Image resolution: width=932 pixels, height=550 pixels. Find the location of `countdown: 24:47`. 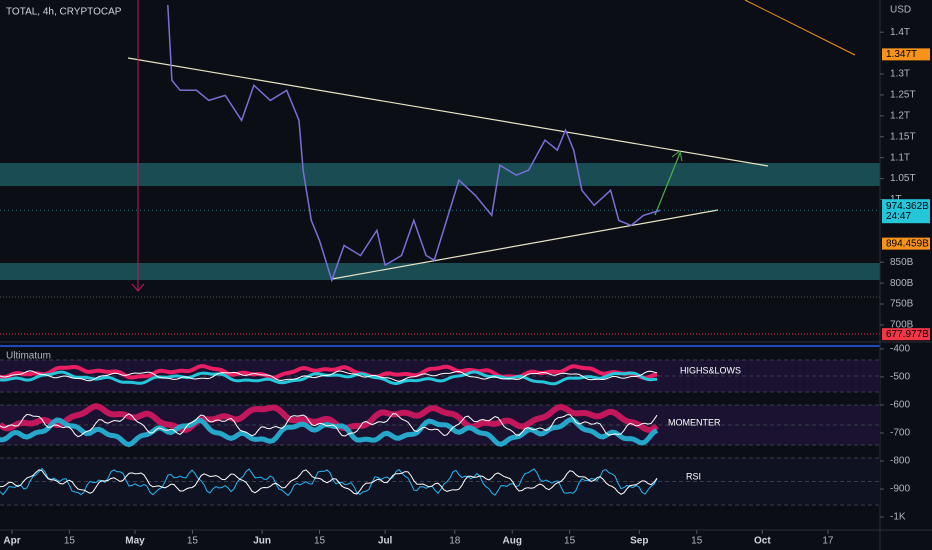

countdown: 24:47 is located at coordinates (898, 216).